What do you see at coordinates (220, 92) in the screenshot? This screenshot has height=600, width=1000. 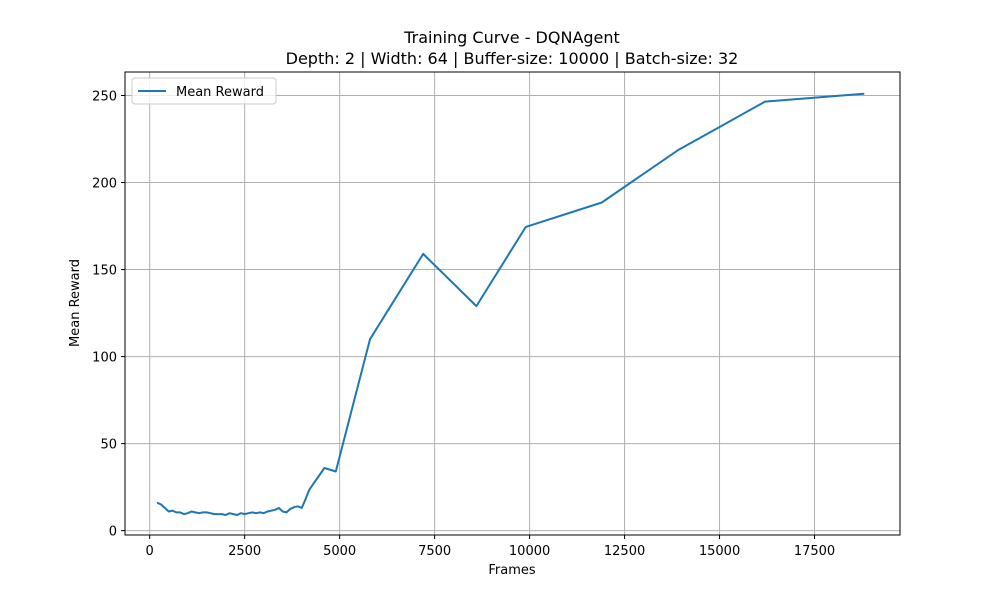 I see `legend-label: Mean Reward` at bounding box center [220, 92].